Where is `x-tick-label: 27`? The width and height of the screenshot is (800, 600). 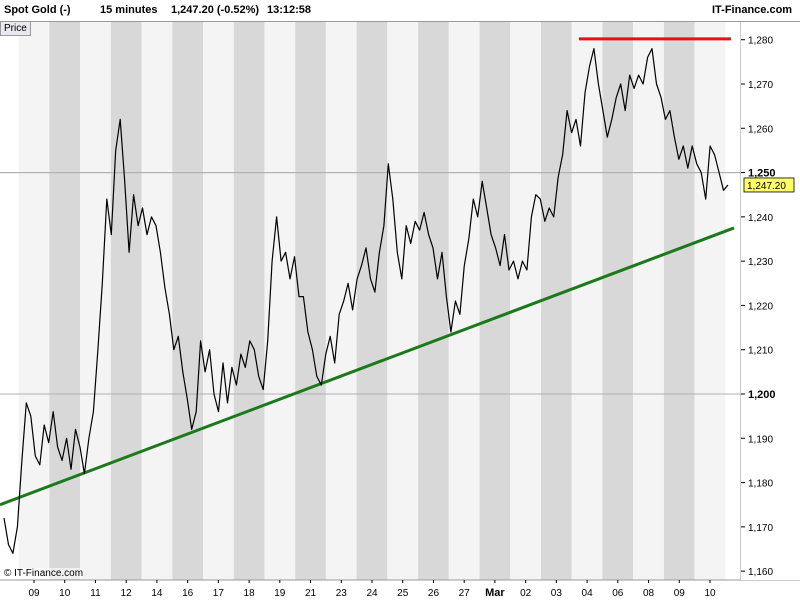
x-tick-label: 27 is located at coordinates (465, 593).